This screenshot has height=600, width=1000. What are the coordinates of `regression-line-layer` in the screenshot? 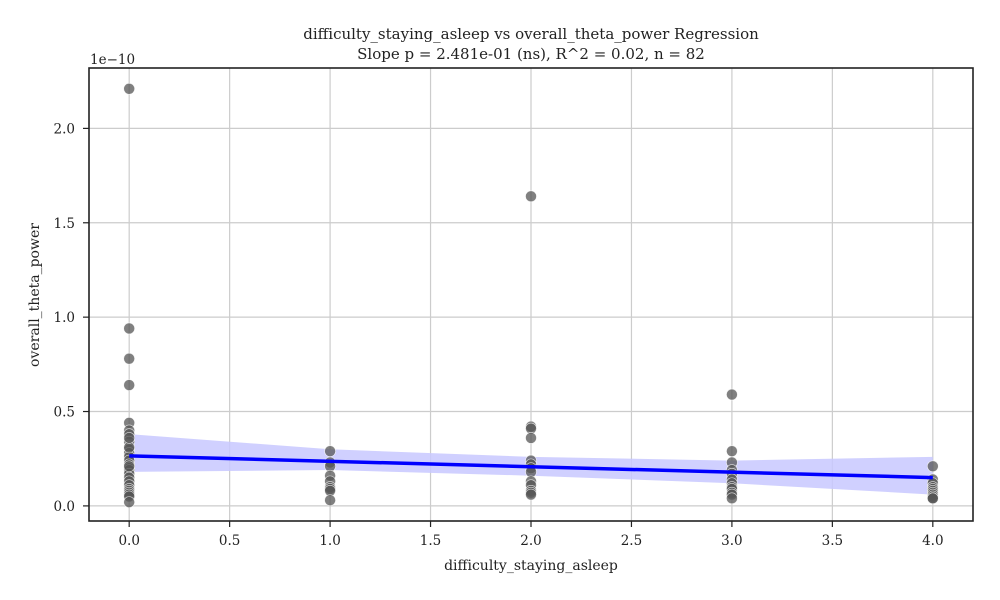 It's located at (531, 467).